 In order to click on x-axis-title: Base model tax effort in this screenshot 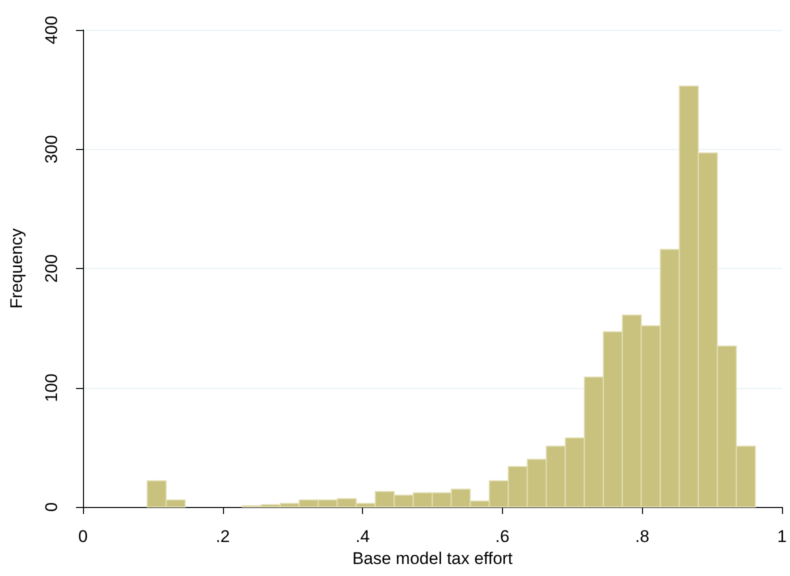, I will do `click(432, 558)`.